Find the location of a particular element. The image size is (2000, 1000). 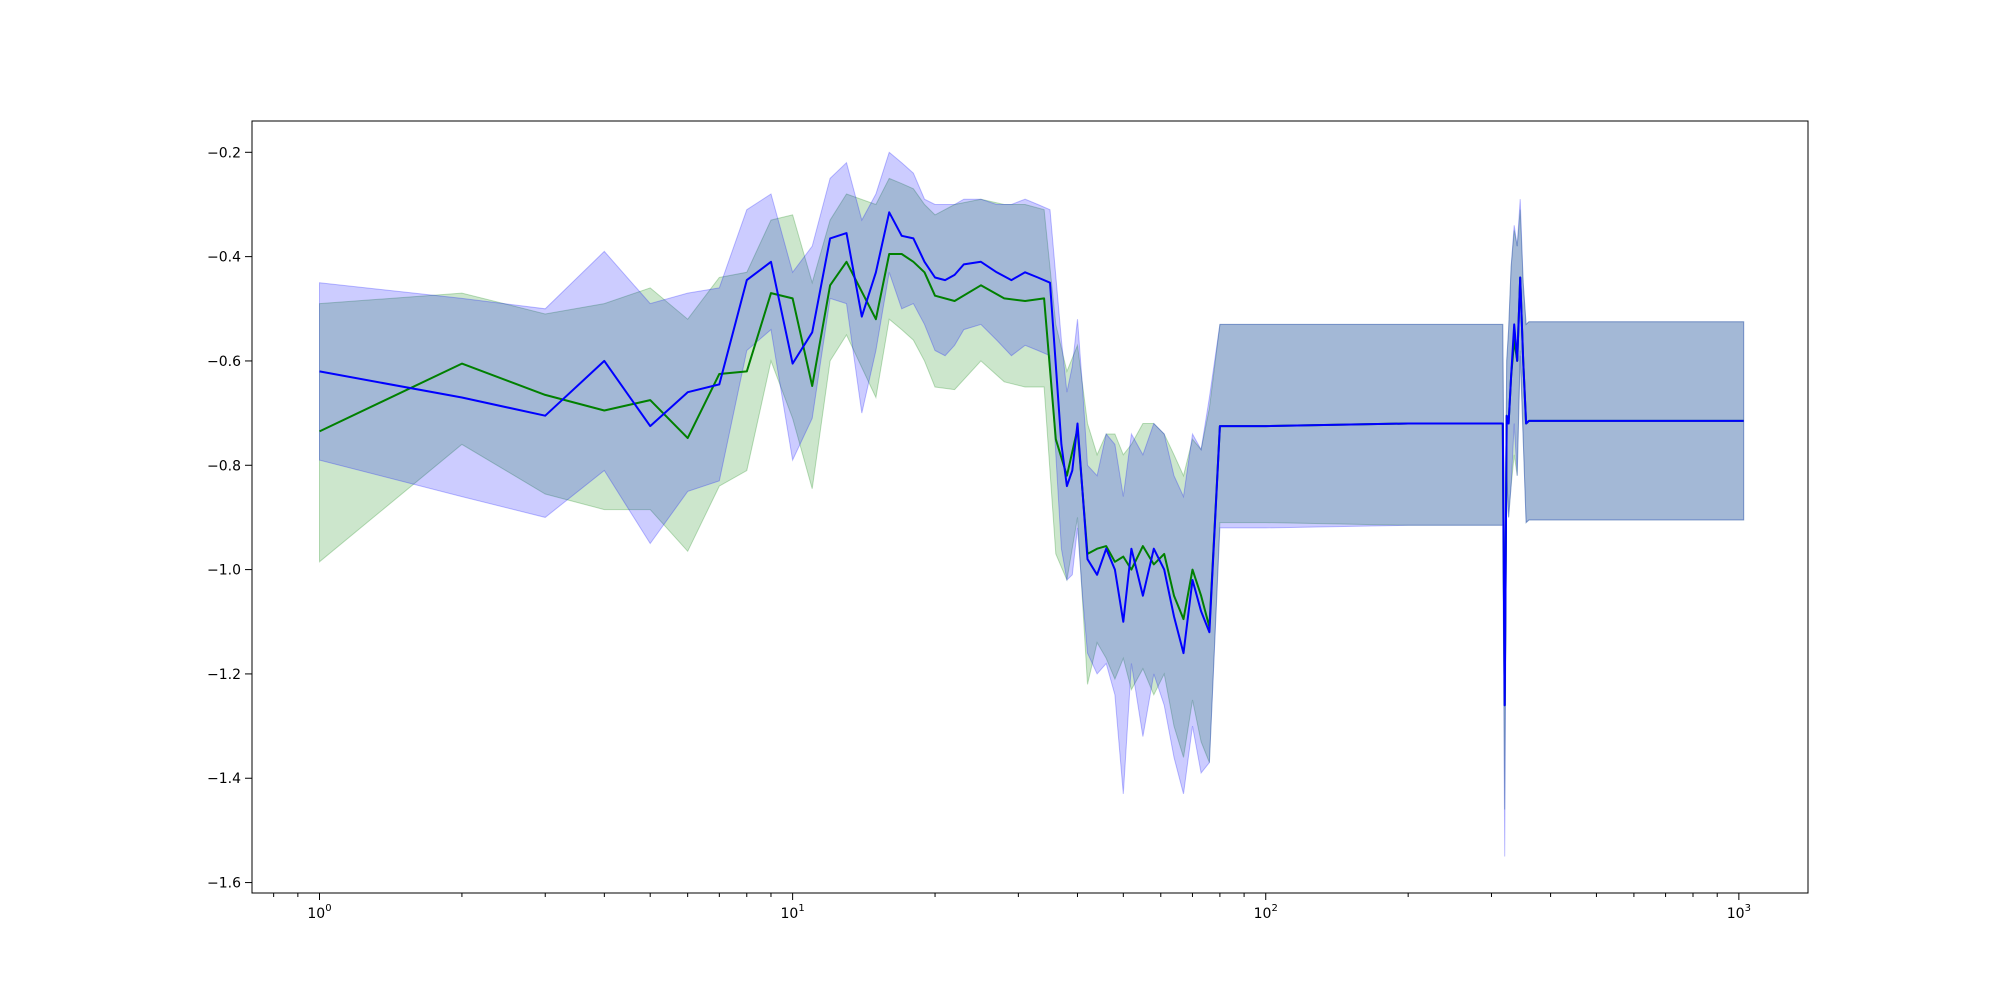

x-tick-label: 10² is located at coordinates (1266, 912).